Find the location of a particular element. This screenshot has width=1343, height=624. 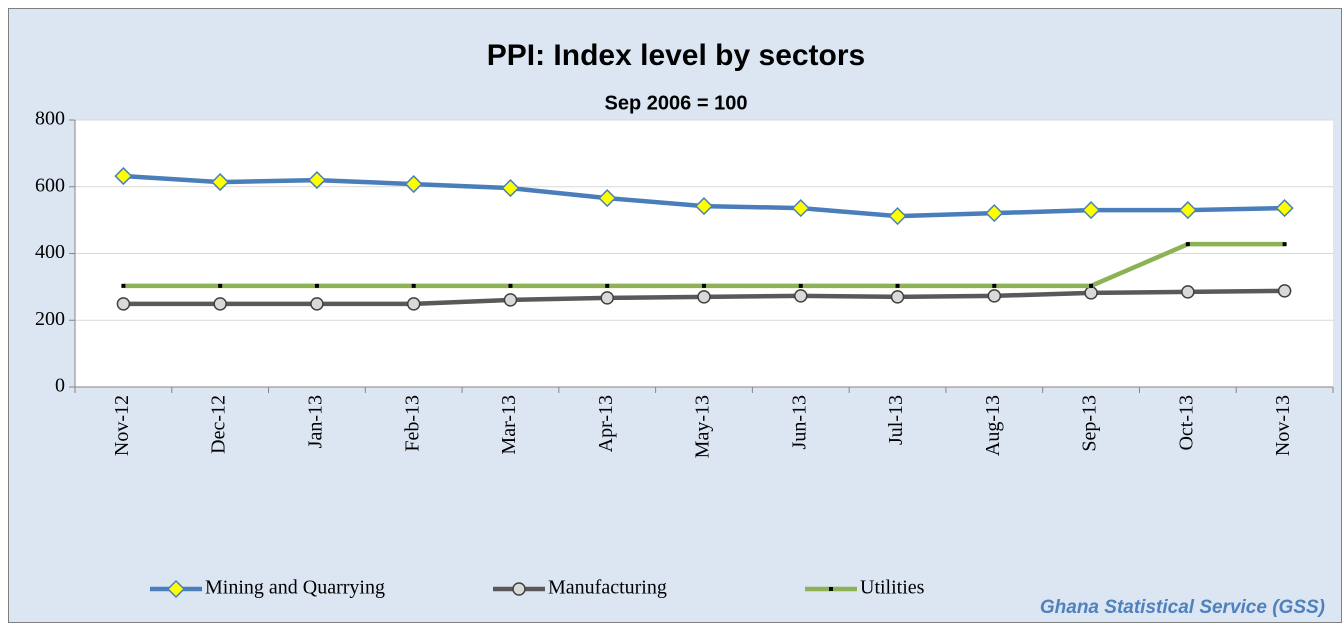

x-tick-label: Aug-13 is located at coordinates (993, 425).